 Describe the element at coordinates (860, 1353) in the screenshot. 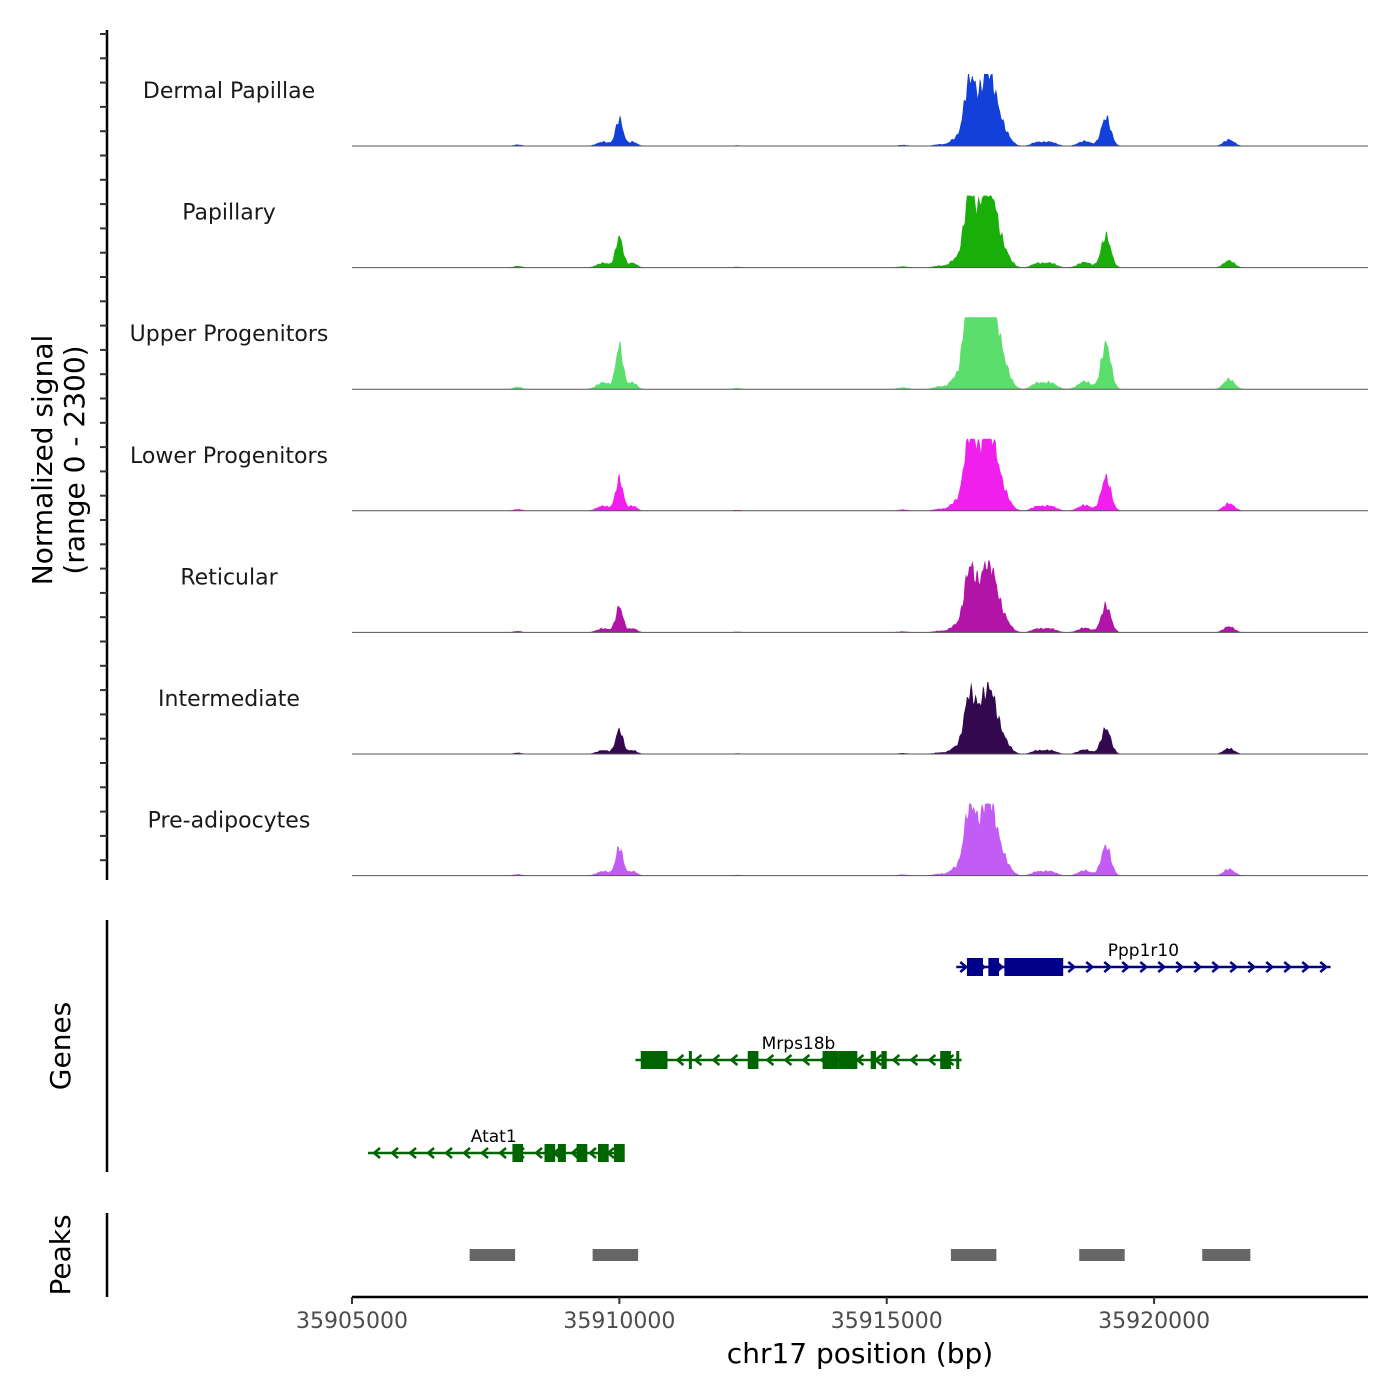

I see `x-axis-title: chr17 position (bp)` at that location.